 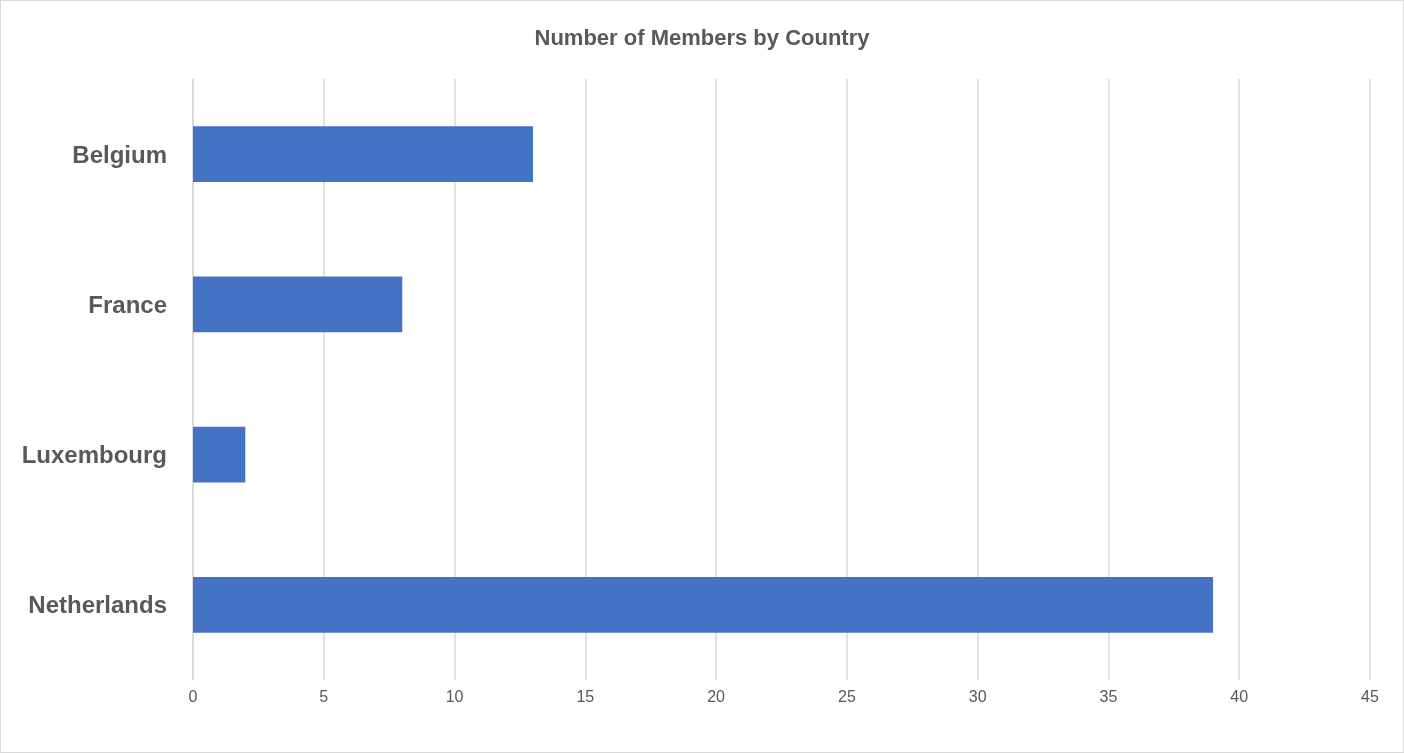 I want to click on x-tick-label: 0, so click(x=193, y=696).